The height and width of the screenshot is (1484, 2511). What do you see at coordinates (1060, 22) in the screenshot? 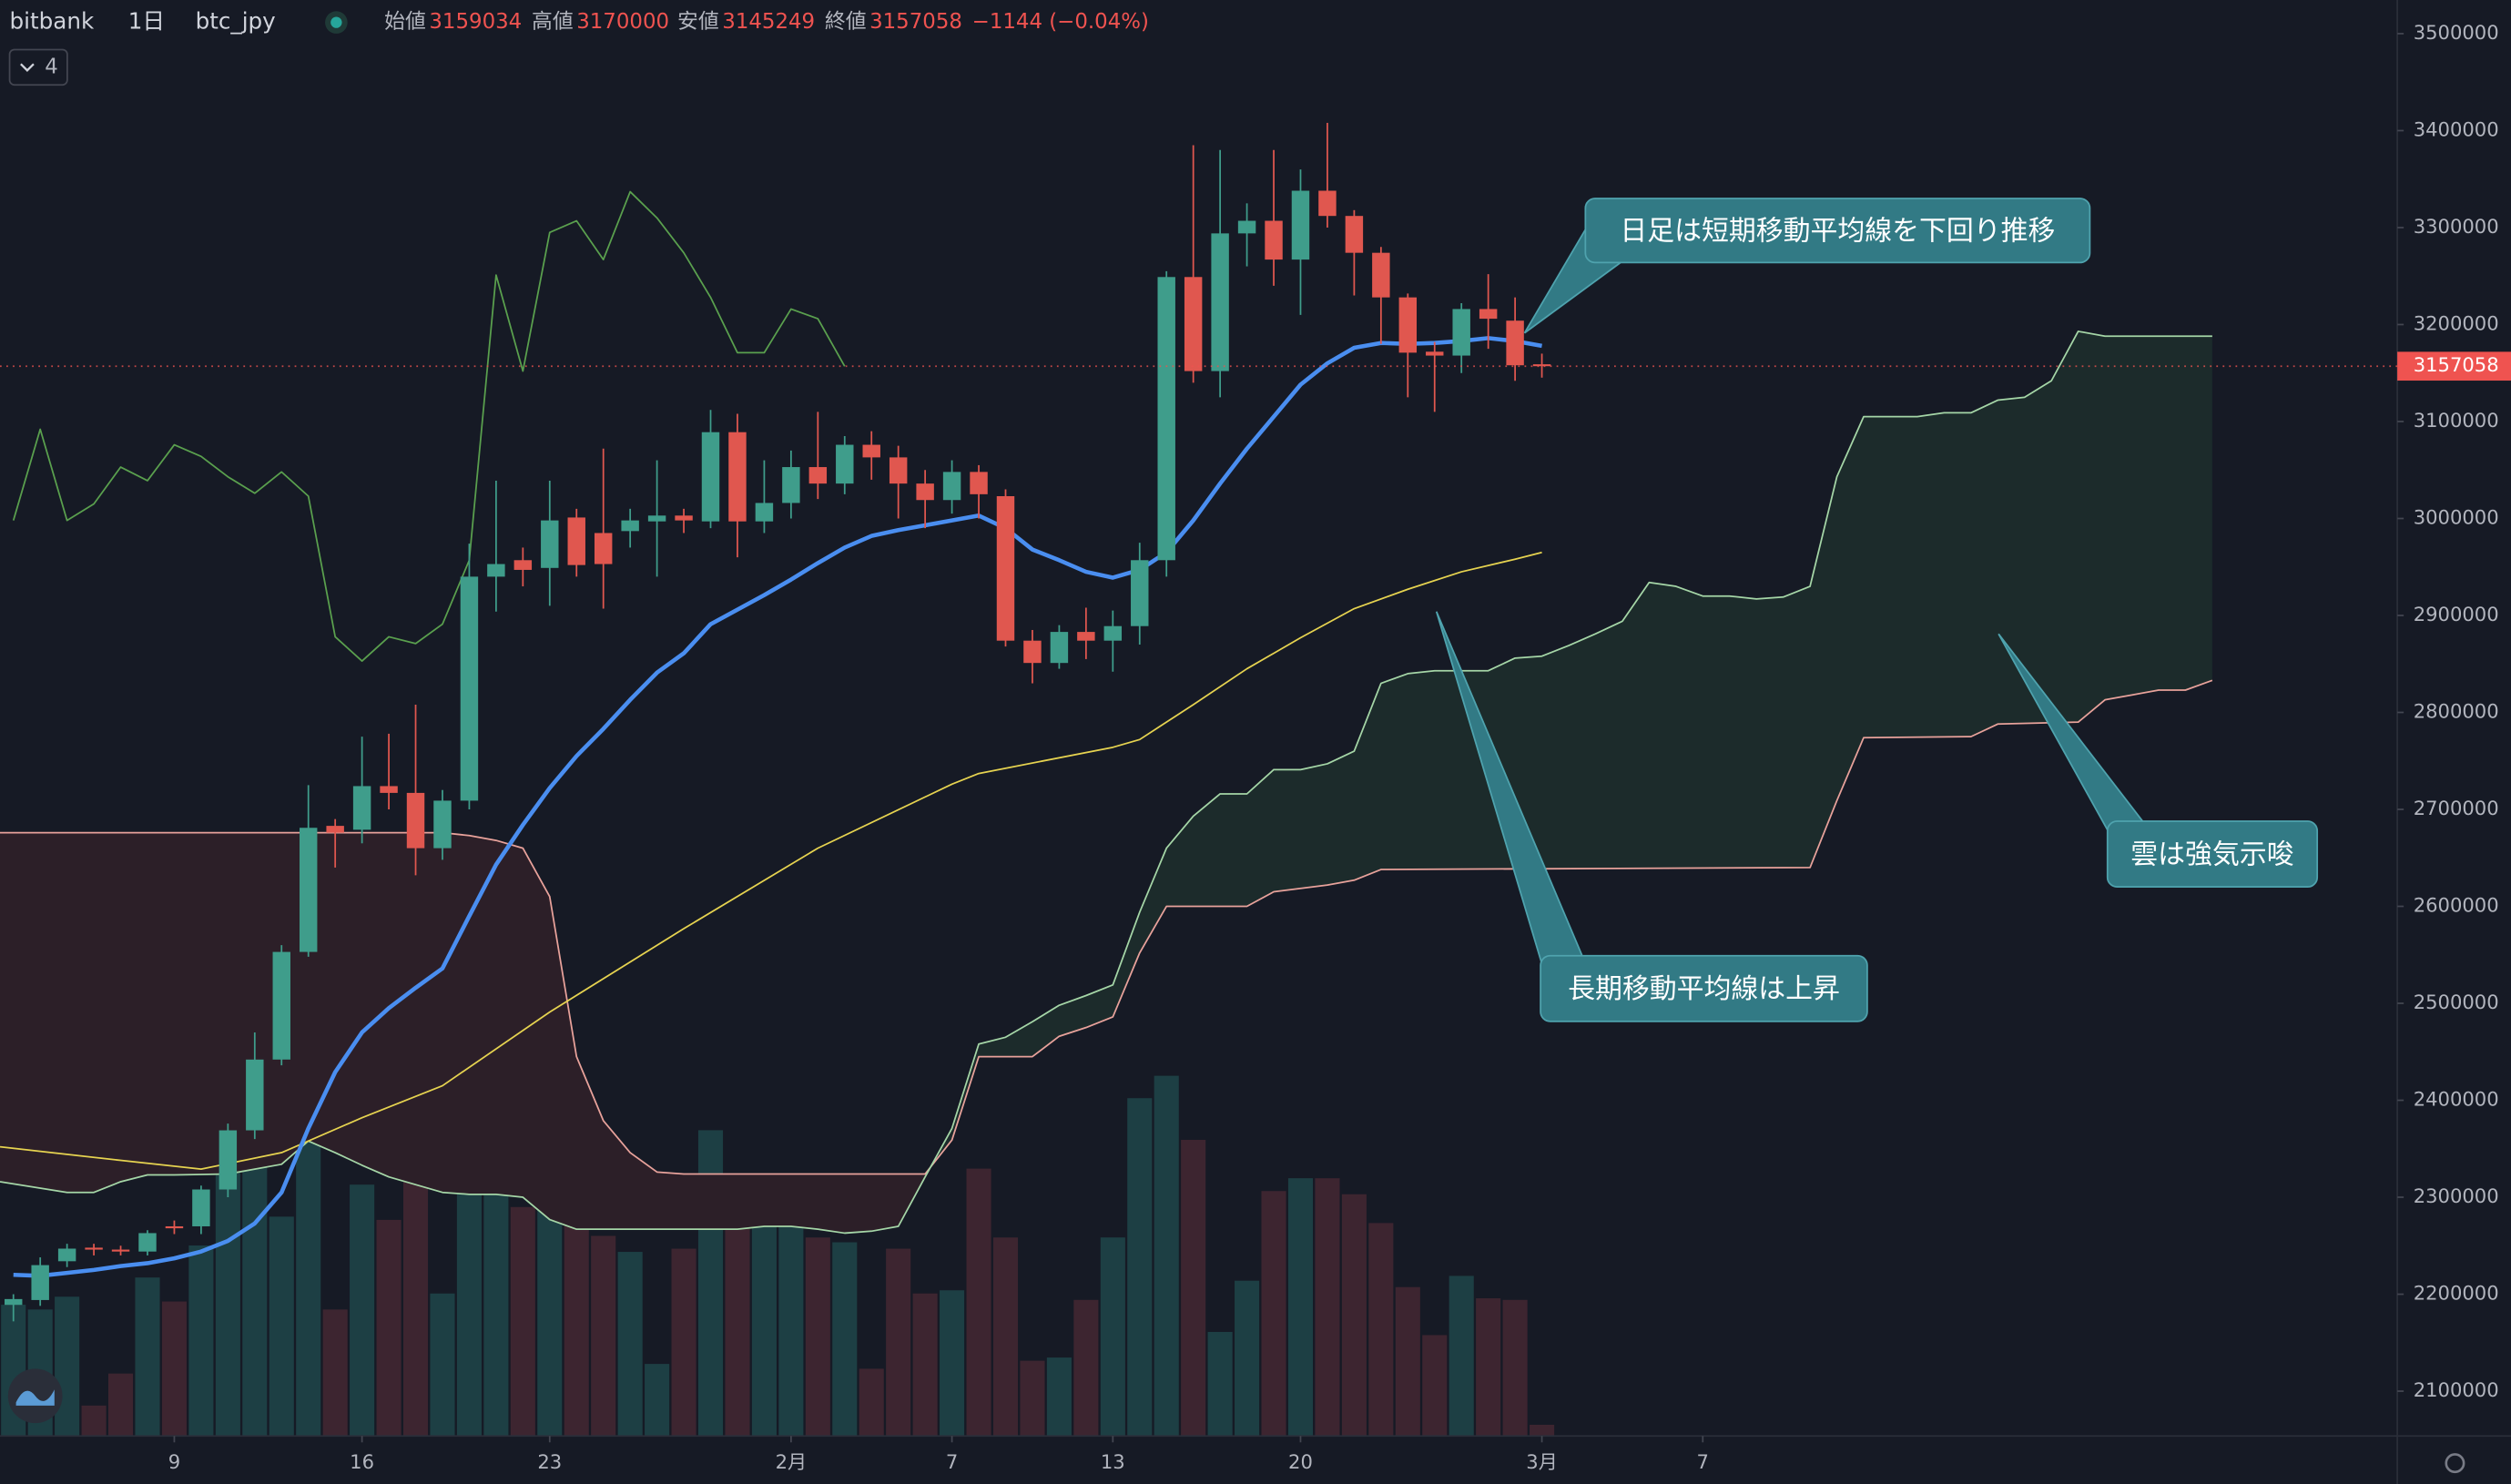
I see `change: −1144 (−0.04%)` at bounding box center [1060, 22].